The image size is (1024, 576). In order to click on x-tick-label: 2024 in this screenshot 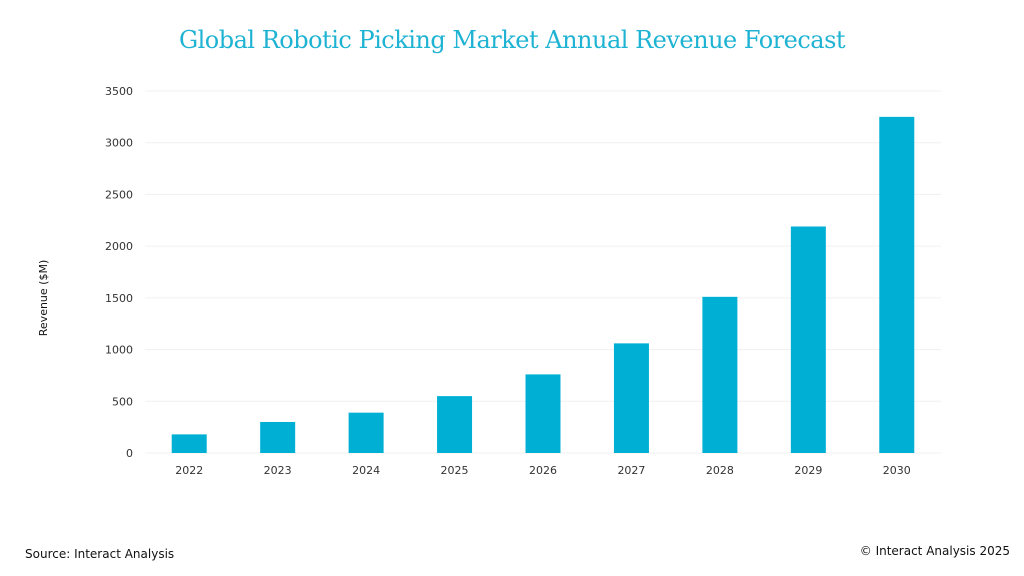, I will do `click(366, 470)`.